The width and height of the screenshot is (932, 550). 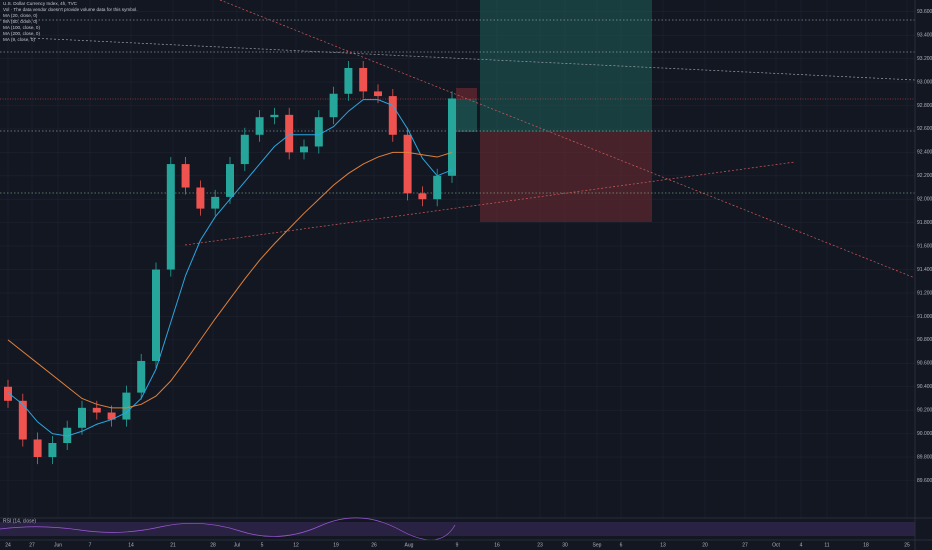 I want to click on y-tick-label: 93.600, so click(x=924, y=12).